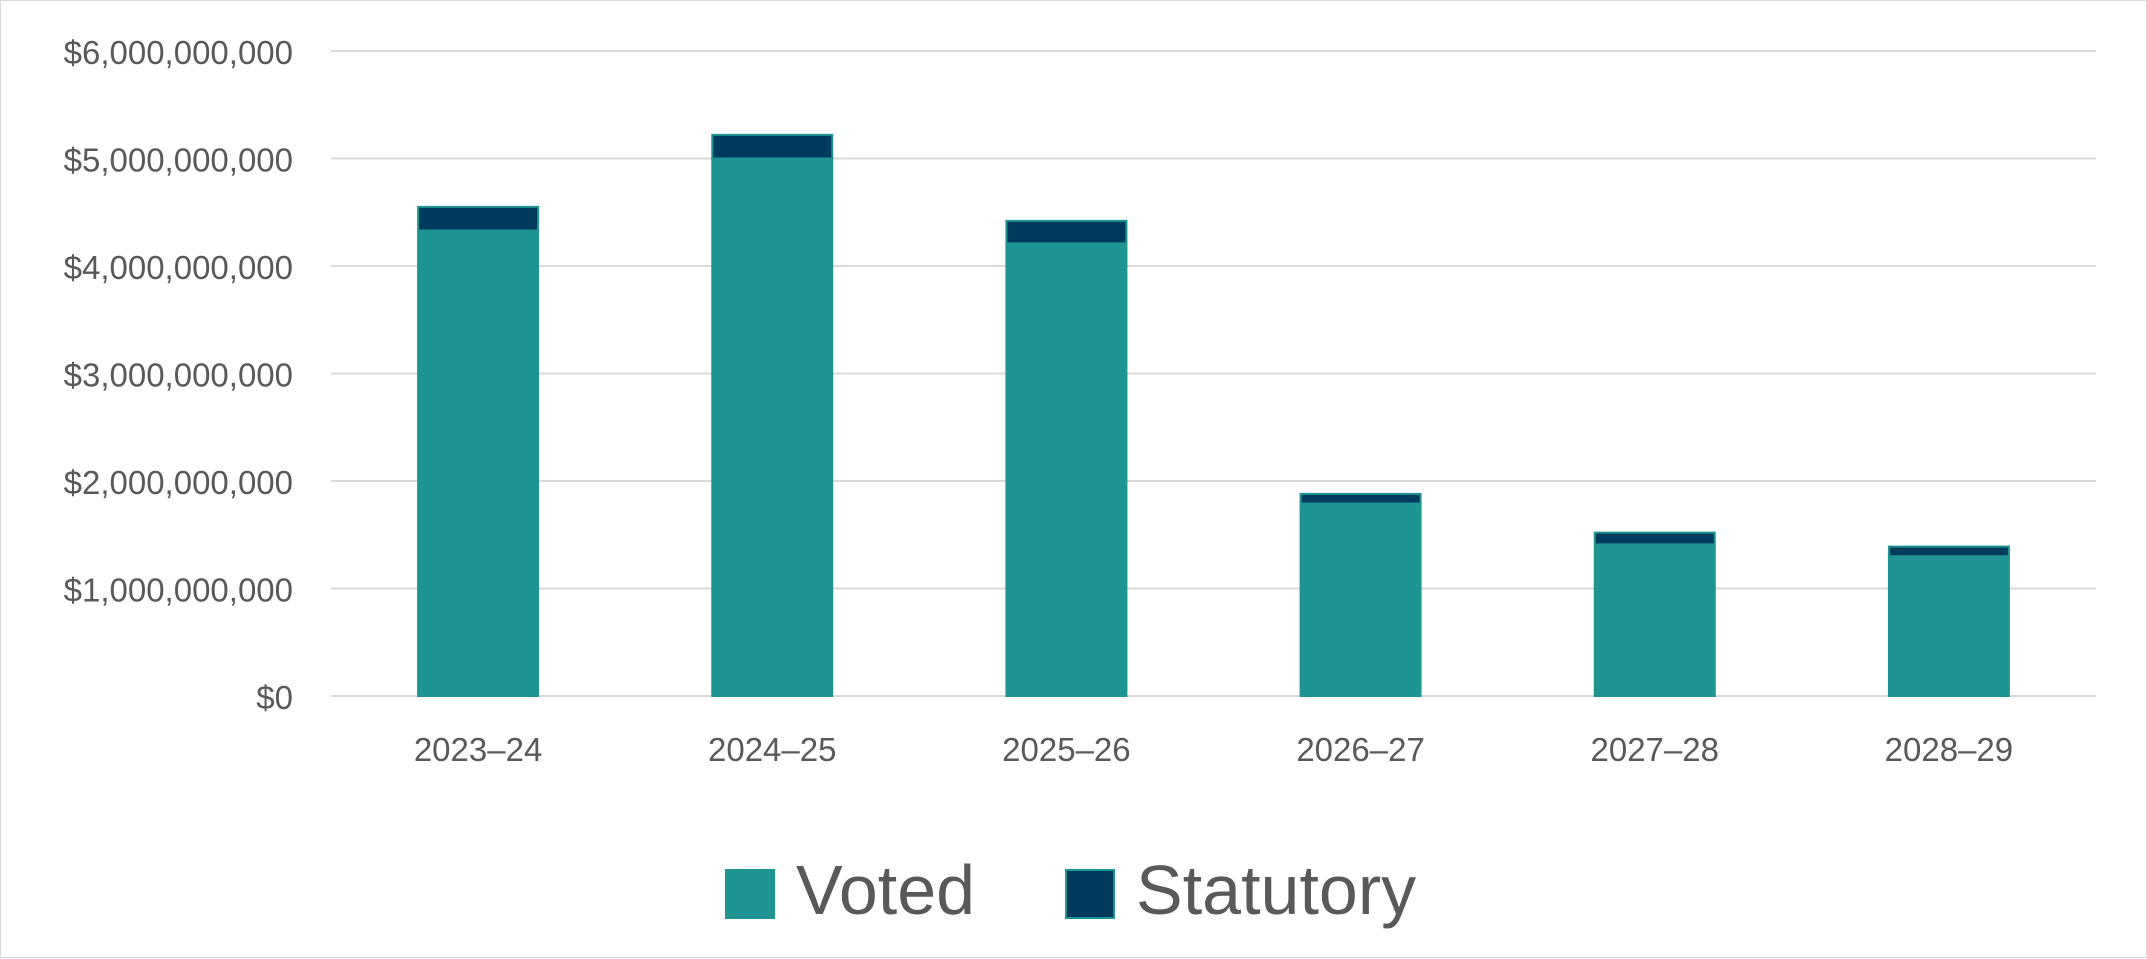 The width and height of the screenshot is (2147, 959). Describe the element at coordinates (478, 749) in the screenshot. I see `x-tick-label: 2023–24` at that location.